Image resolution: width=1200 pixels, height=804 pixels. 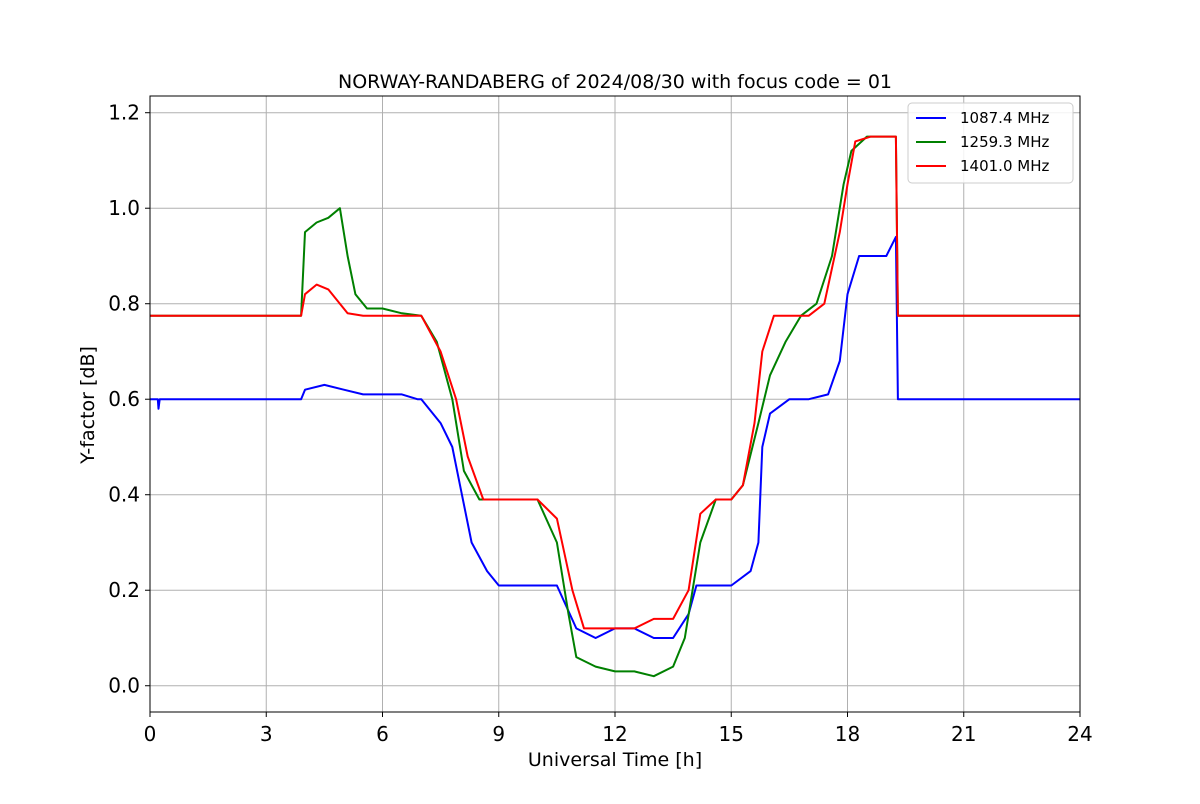 I want to click on x-tick-label: 9, so click(x=498, y=734).